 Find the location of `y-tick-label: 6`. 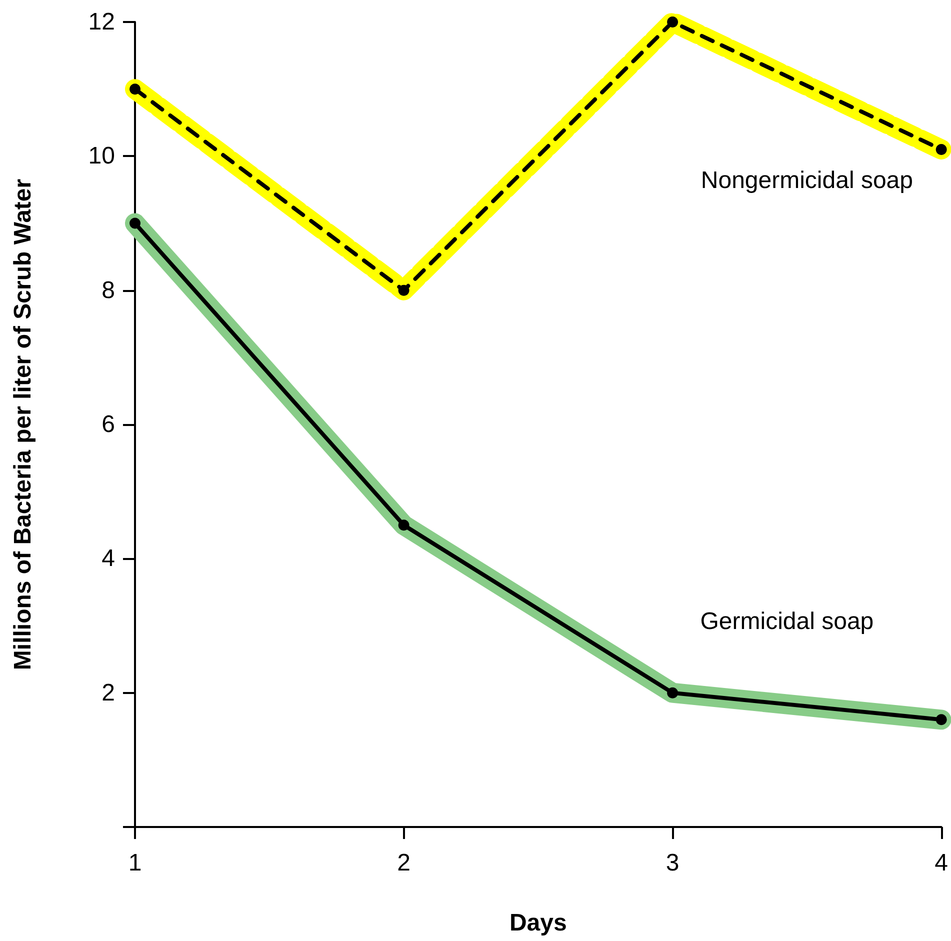

y-tick-label: 6 is located at coordinates (108, 424).